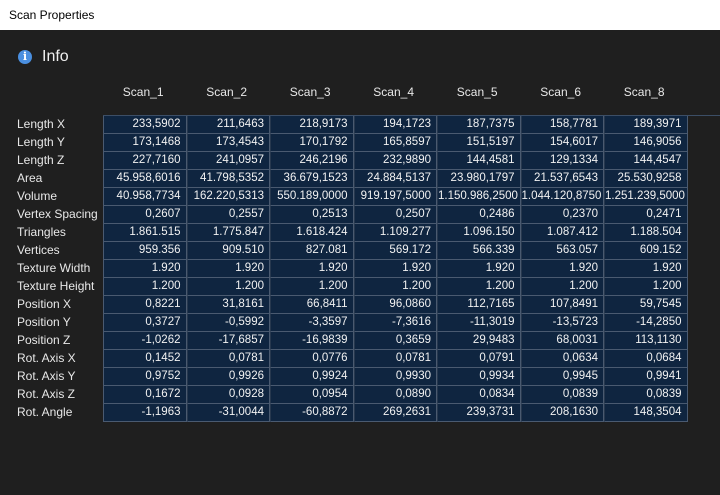 This screenshot has width=720, height=495. What do you see at coordinates (228, 305) in the screenshot?
I see `table-cell: 31,8161` at bounding box center [228, 305].